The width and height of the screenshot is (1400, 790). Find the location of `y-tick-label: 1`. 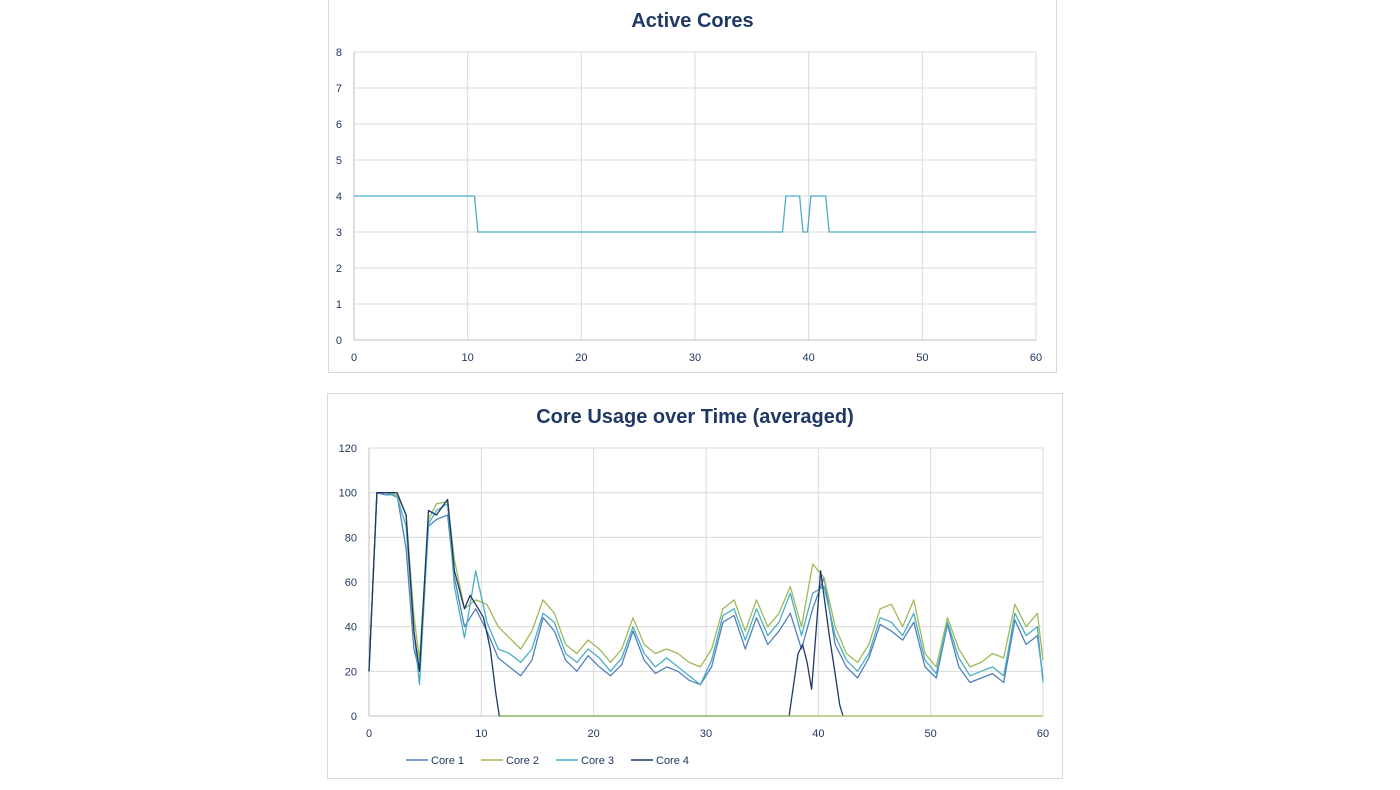

y-tick-label: 1 is located at coordinates (339, 305).